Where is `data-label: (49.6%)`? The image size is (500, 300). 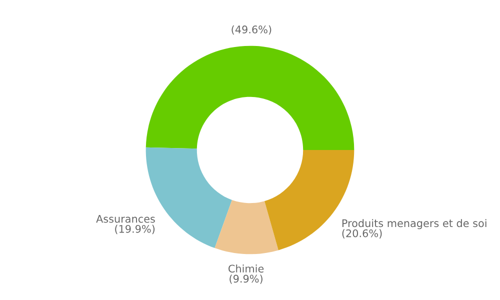
data-label: (49.6%) is located at coordinates (252, 30).